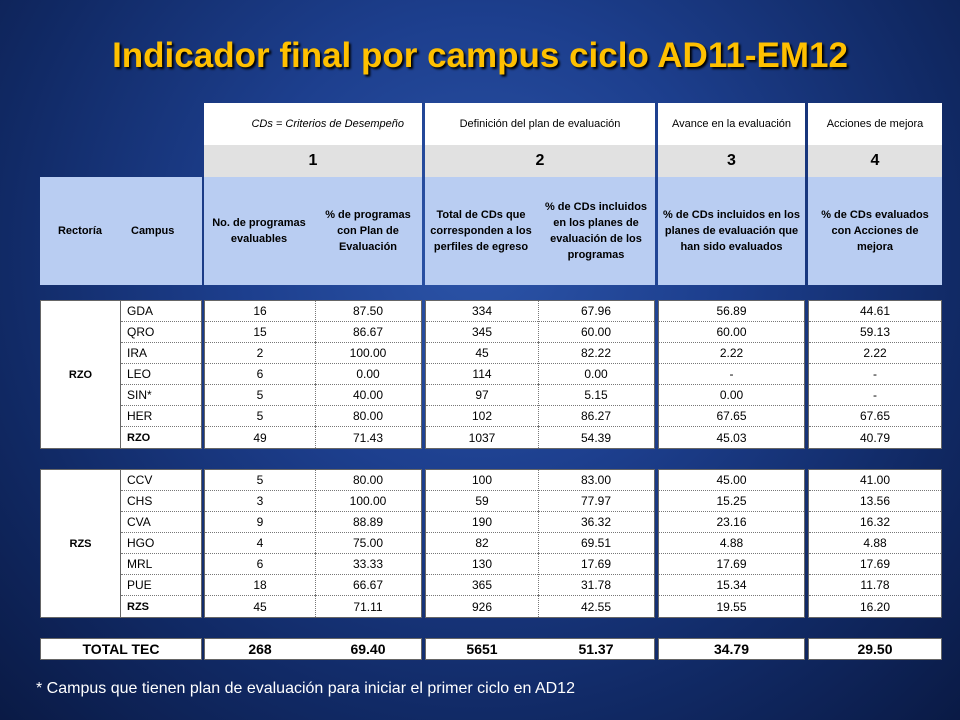 Image resolution: width=960 pixels, height=720 pixels. What do you see at coordinates (313, 124) in the screenshot?
I see `cd-note: CDs = Criterios de Desempeño` at bounding box center [313, 124].